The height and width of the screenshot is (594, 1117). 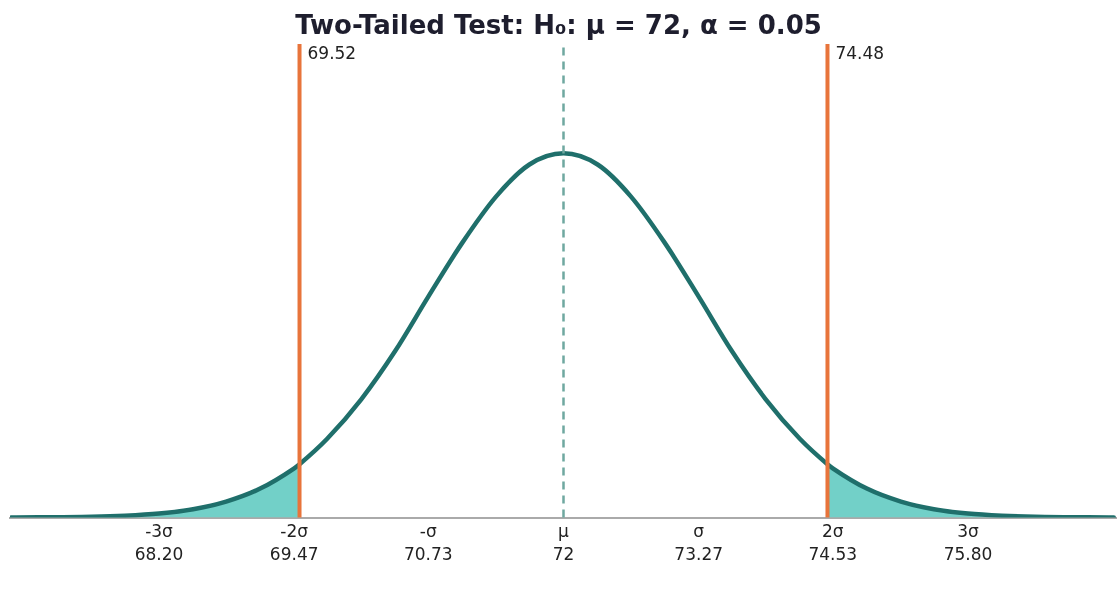 I want to click on text: 3σ, so click(x=968, y=530).